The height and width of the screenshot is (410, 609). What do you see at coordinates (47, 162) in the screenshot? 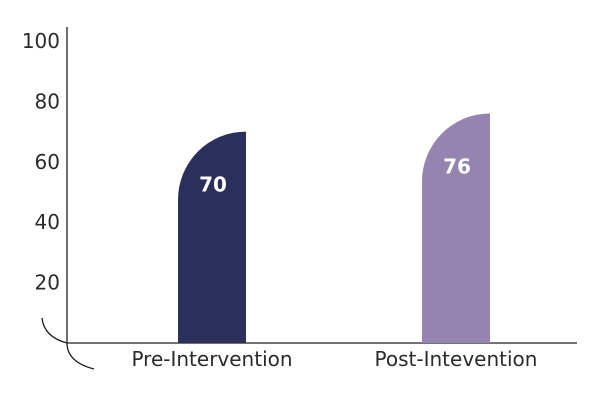
I see `y-tick-label: 60` at bounding box center [47, 162].